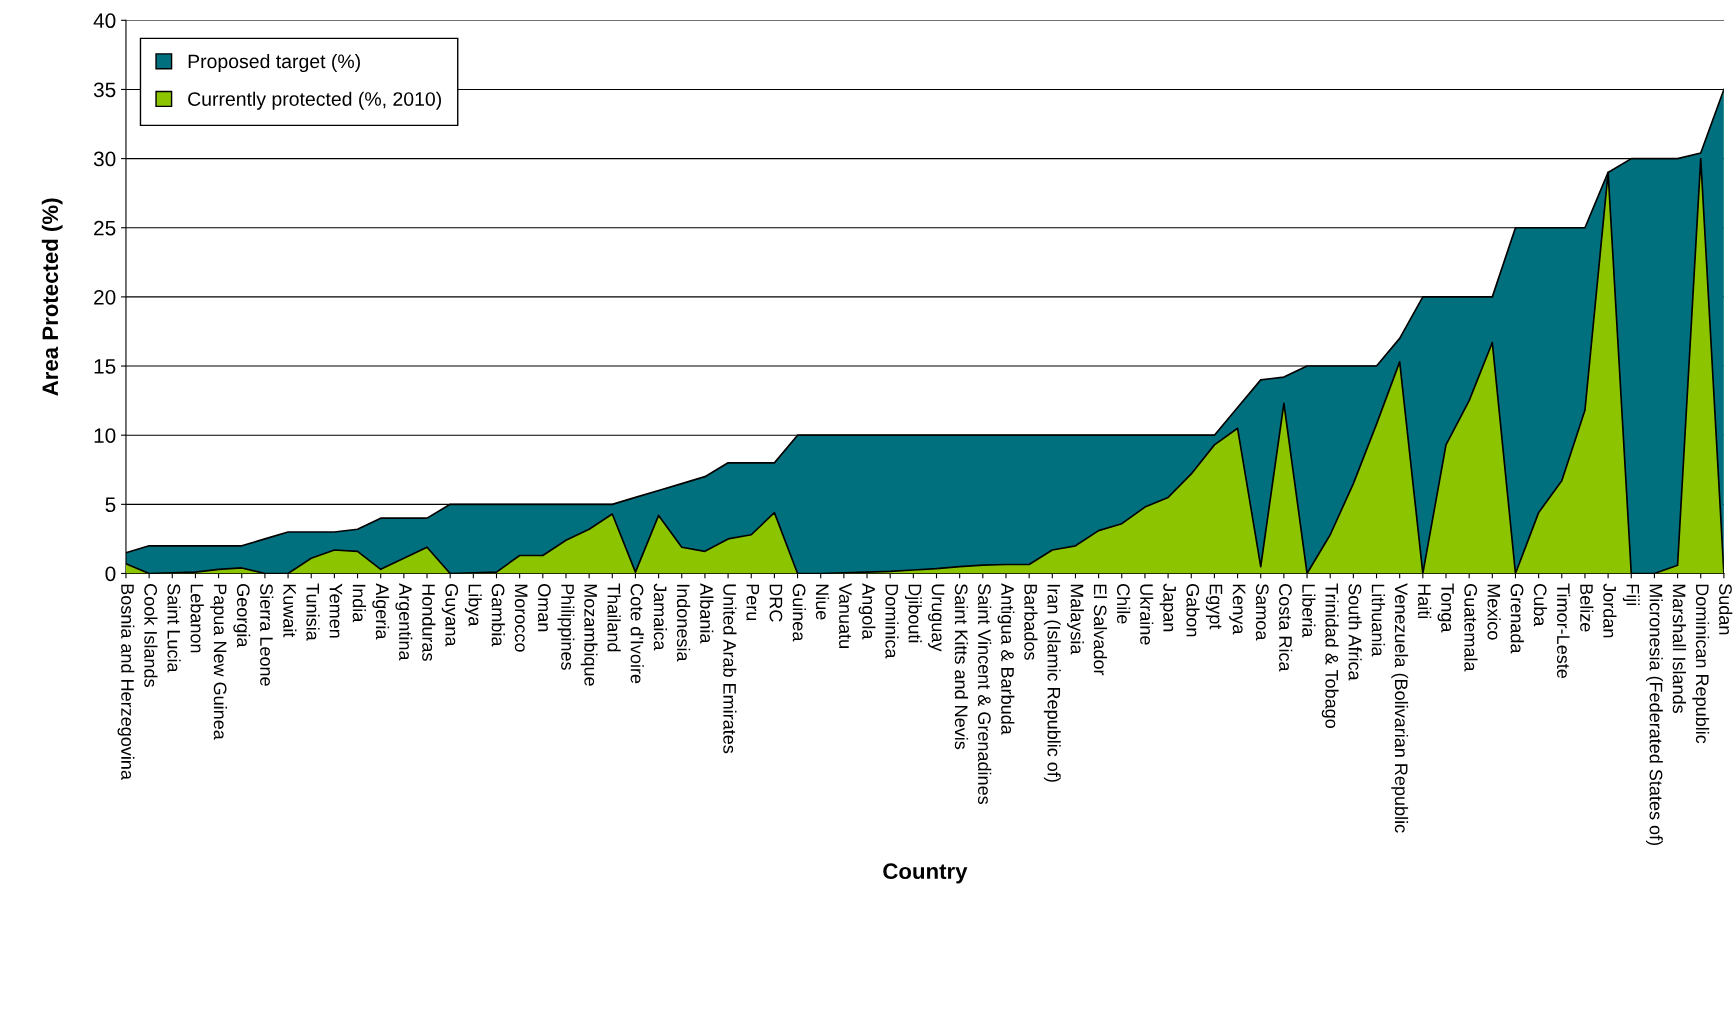 This screenshot has width=1735, height=1015. Describe the element at coordinates (1494, 612) in the screenshot. I see `x-tick-label: Mexico` at that location.